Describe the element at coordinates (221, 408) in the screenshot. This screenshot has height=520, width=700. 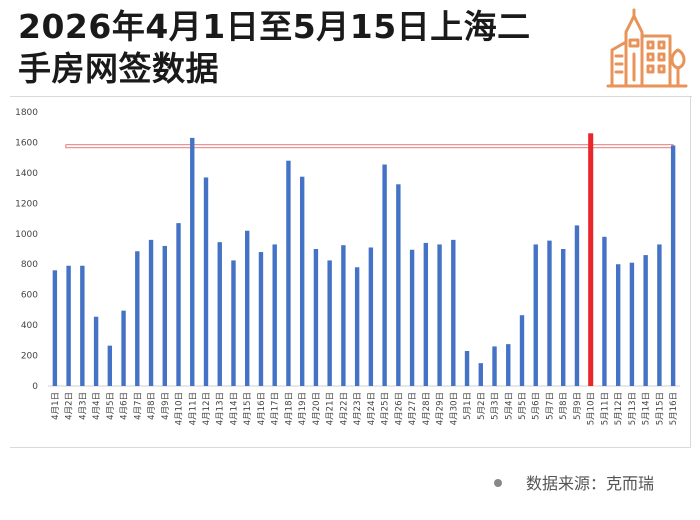
I see `x-tick-label: 4月13日` at that location.